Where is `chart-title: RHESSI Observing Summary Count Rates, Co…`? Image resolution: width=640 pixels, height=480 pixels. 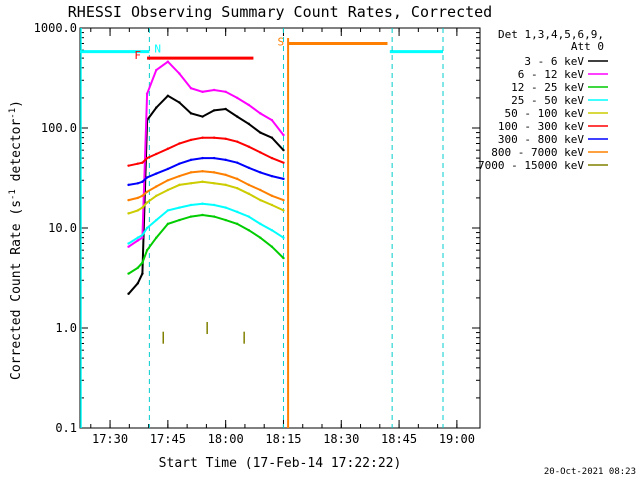
chart-title: RHESSI Observing Summary Count Rates, Co… is located at coordinates (280, 12).